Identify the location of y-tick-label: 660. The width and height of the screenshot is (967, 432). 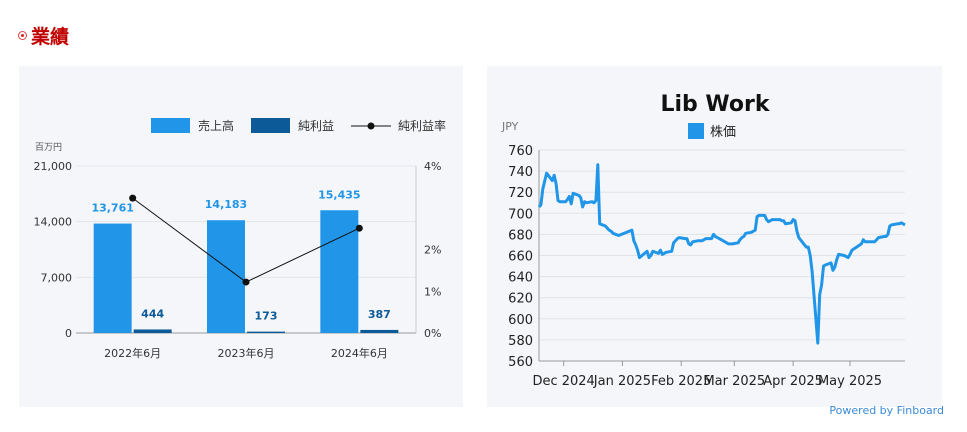
(520, 257).